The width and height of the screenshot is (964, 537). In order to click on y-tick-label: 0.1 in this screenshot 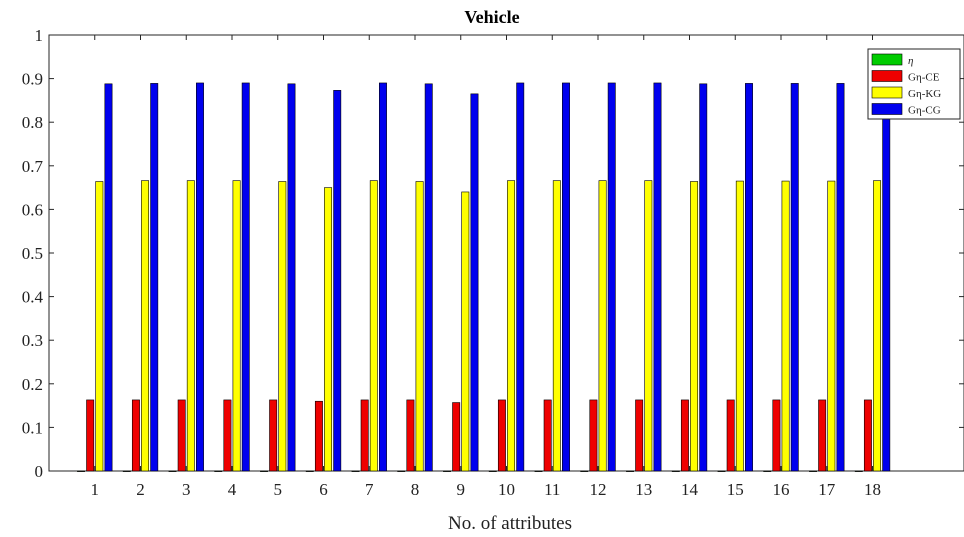, I will do `click(32, 427)`.